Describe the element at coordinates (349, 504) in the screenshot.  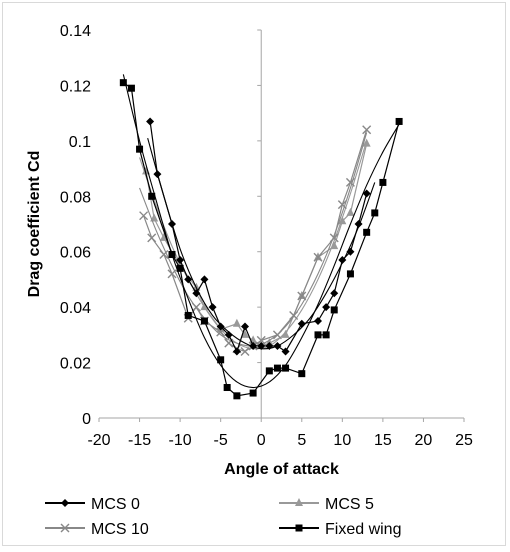
I see `legend-label: MCS 5` at that location.